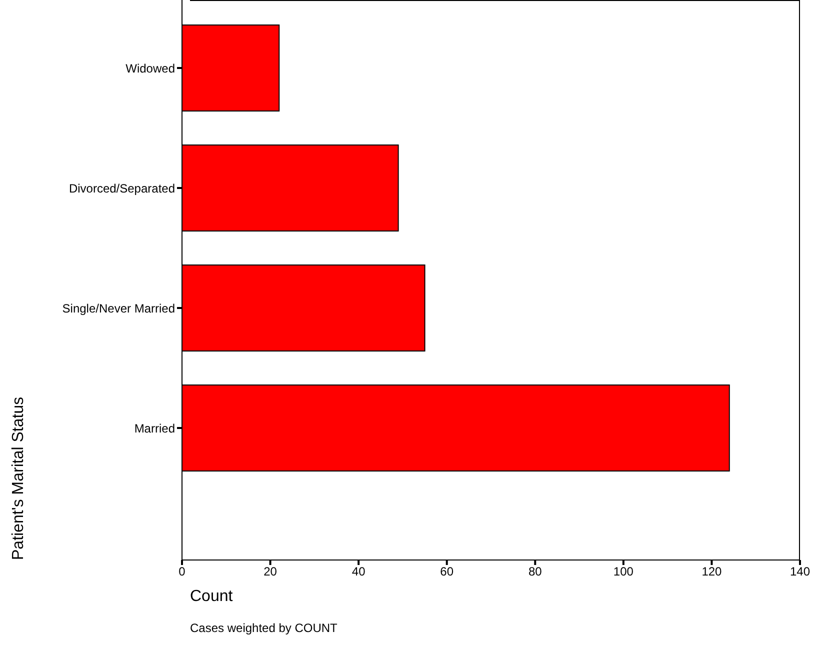 This screenshot has width=814, height=650. What do you see at coordinates (211, 597) in the screenshot?
I see `x-axis-title: Count` at bounding box center [211, 597].